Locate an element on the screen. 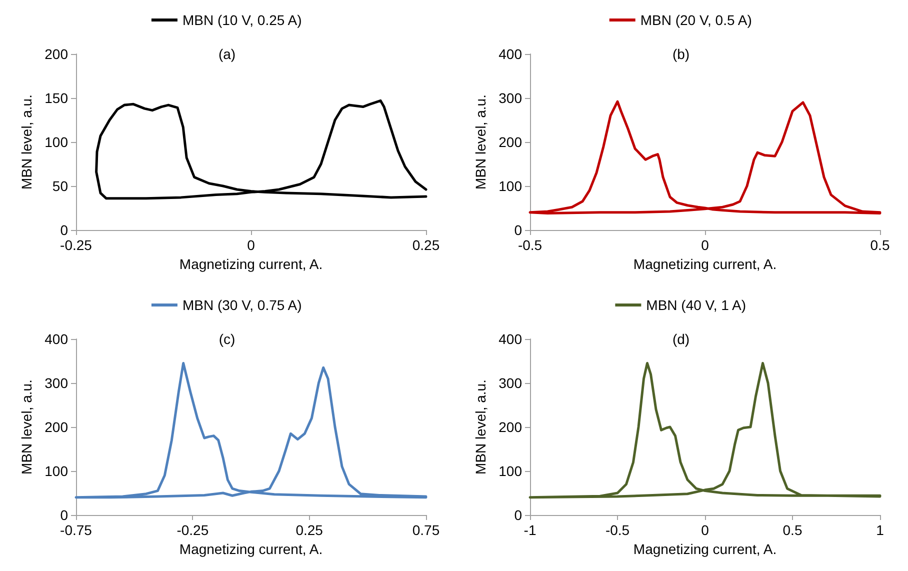 The image size is (908, 571). x-tick-label: 0.75 is located at coordinates (426, 530).